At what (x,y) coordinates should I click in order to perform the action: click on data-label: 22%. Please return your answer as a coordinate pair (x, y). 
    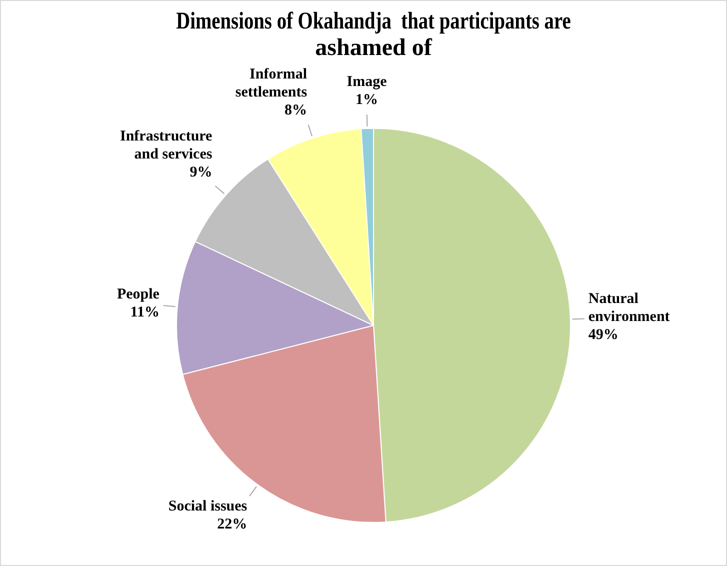
    Looking at the image, I should click on (232, 524).